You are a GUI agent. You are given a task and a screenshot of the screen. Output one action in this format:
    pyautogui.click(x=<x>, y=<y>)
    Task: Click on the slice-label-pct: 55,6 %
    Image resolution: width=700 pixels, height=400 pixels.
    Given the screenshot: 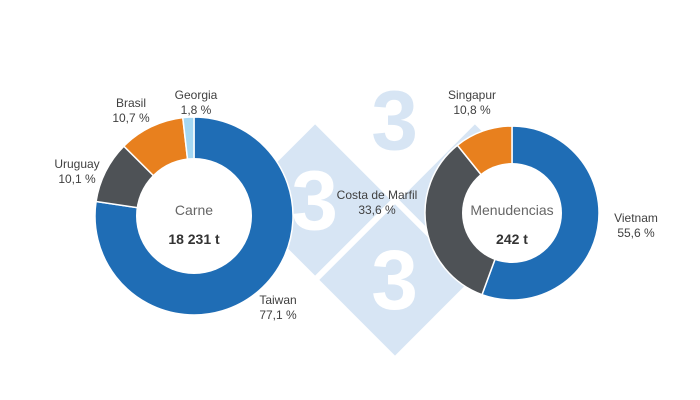 What is the action you would take?
    pyautogui.click(x=636, y=233)
    